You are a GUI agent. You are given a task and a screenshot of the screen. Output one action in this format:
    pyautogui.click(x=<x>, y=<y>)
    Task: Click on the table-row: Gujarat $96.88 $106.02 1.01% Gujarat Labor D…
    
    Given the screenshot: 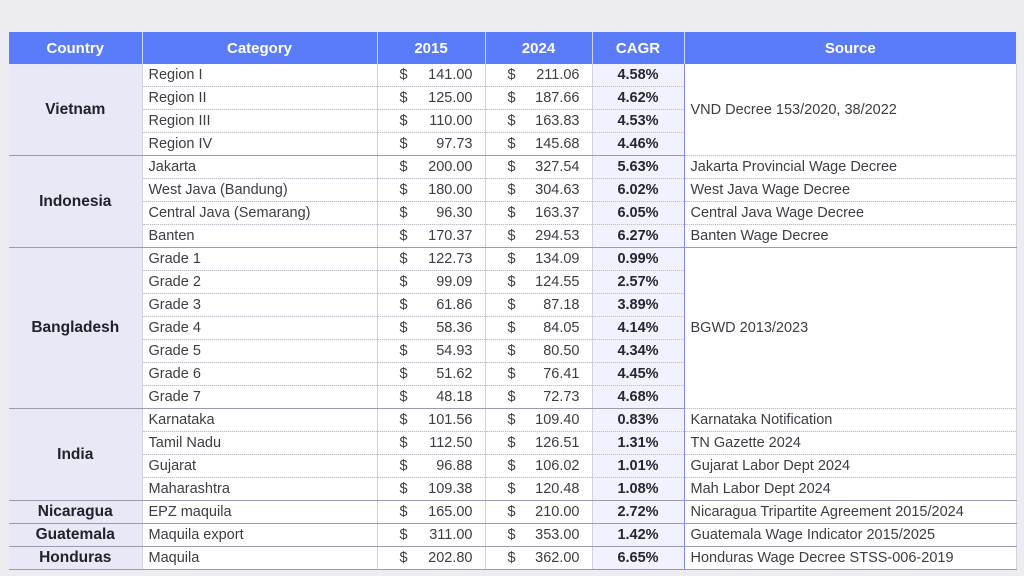 What is the action you would take?
    pyautogui.click(x=513, y=466)
    